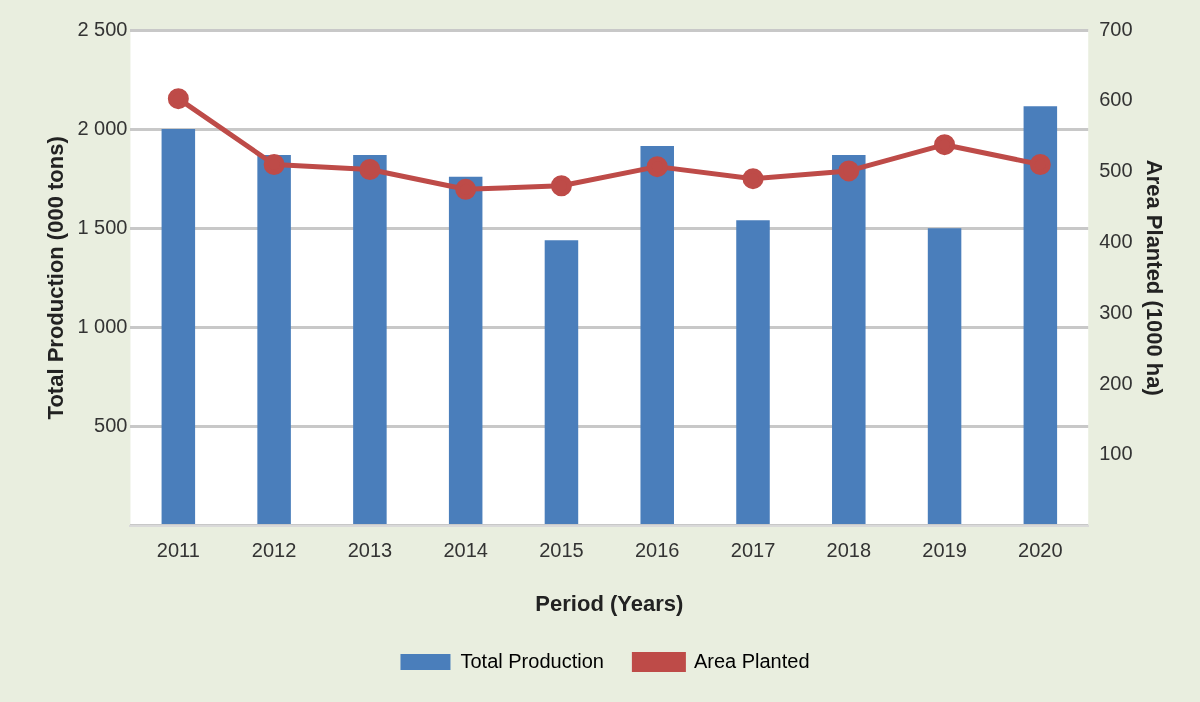 Image resolution: width=1200 pixels, height=702 pixels. Describe the element at coordinates (657, 550) in the screenshot. I see `x-tick-label: 2016` at that location.